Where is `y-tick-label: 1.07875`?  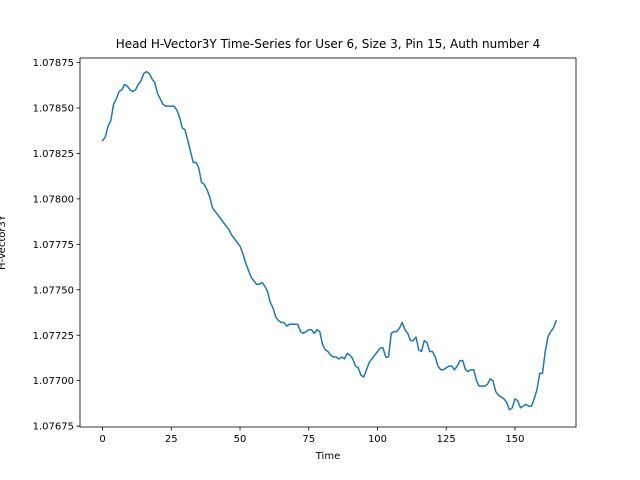 y-tick-label: 1.07875 is located at coordinates (53, 63).